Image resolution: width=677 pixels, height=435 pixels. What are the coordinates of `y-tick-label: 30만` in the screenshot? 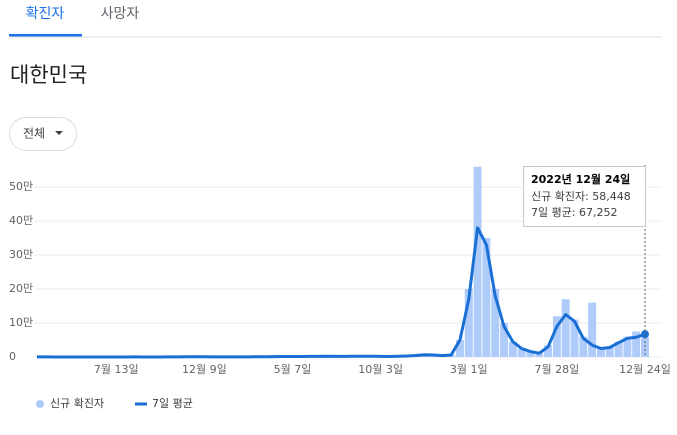 It's located at (21, 254).